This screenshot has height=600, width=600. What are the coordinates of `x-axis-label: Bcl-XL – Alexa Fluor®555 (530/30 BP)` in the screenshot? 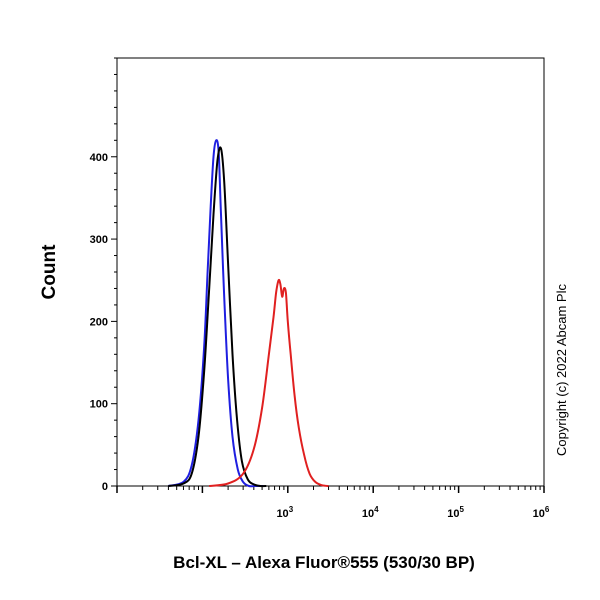 It's located at (324, 562).